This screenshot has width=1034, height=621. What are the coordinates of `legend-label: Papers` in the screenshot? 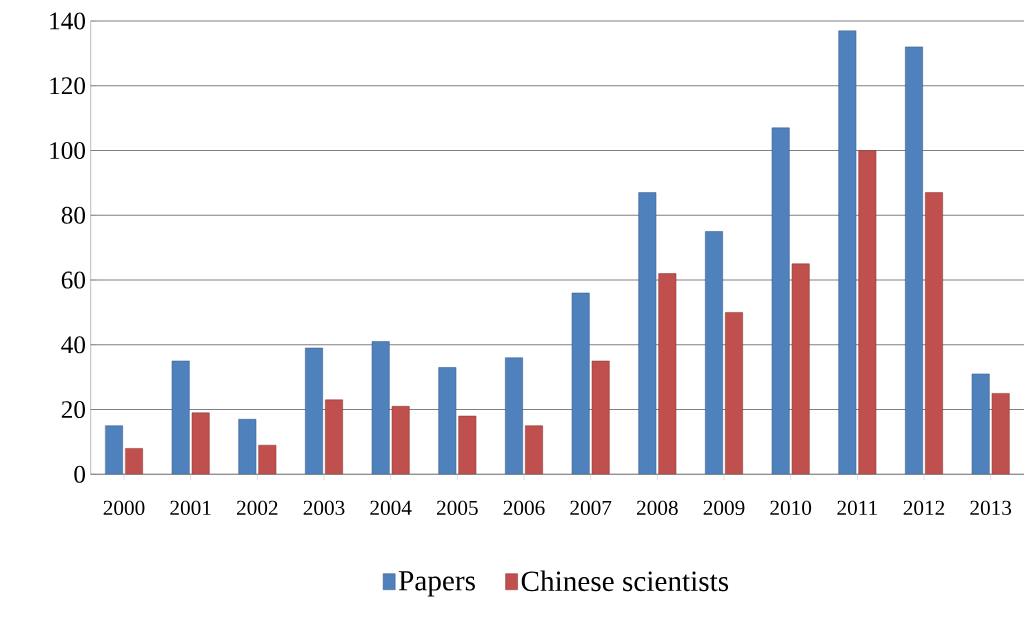 It's located at (436, 584).